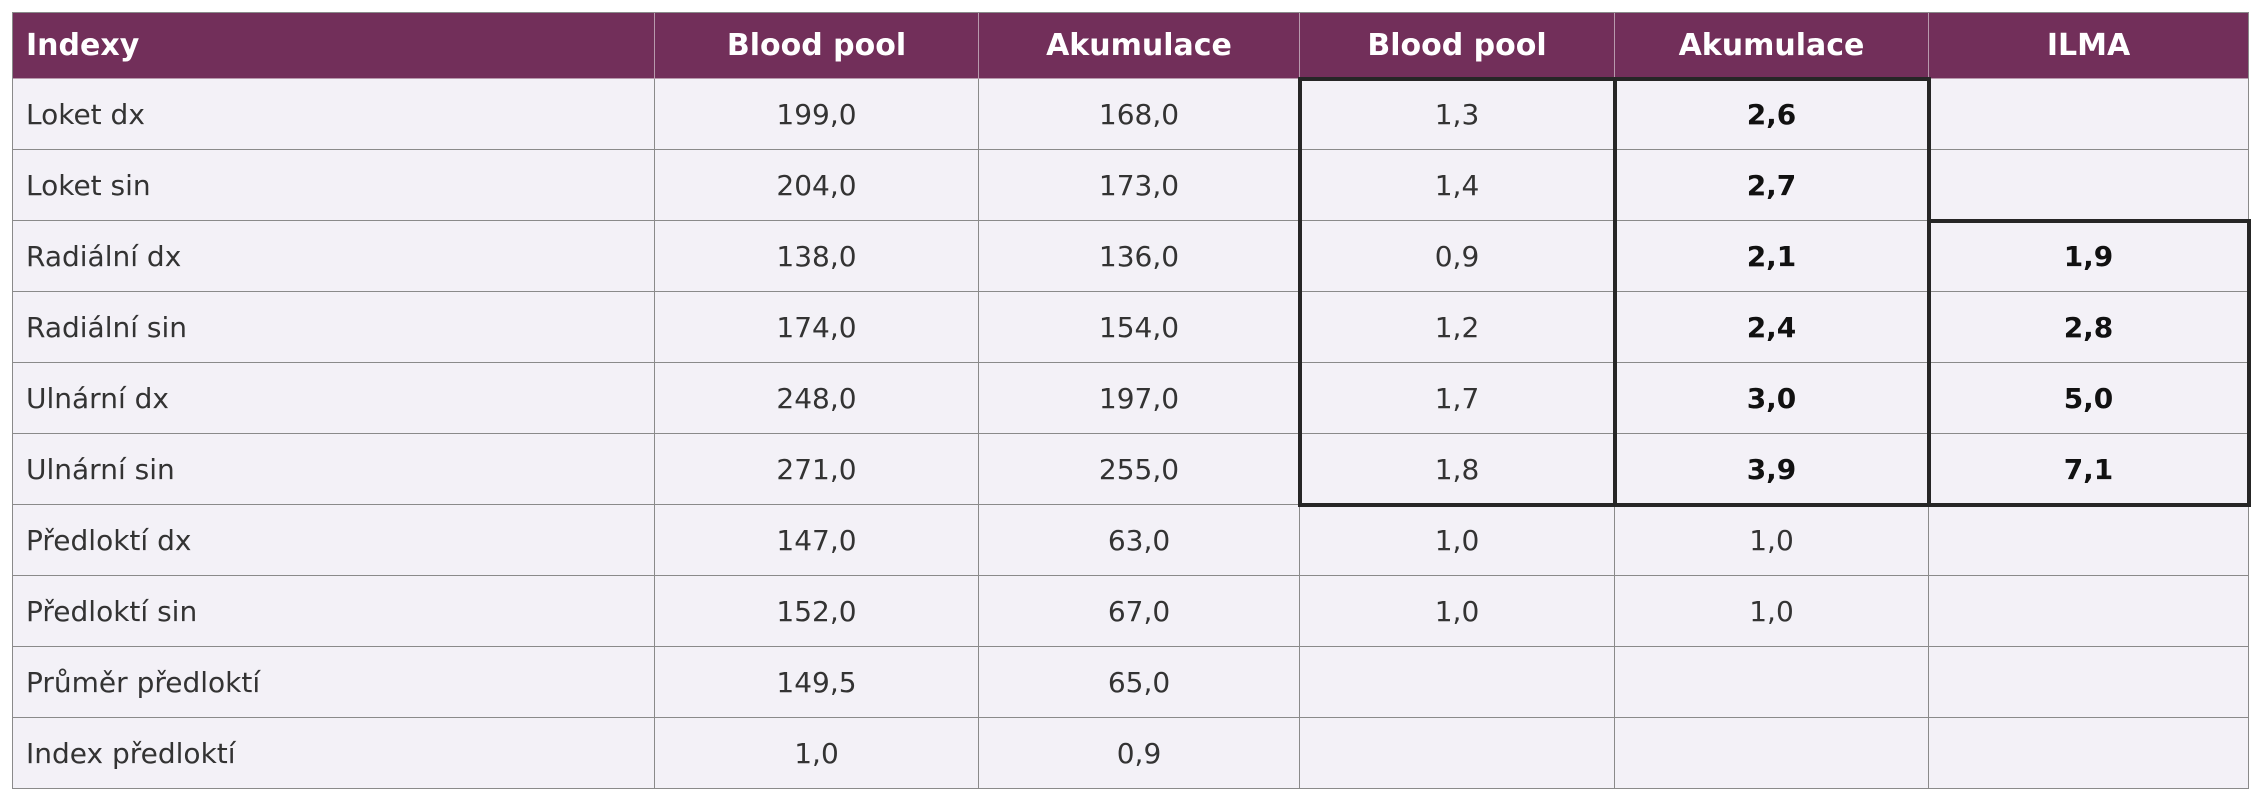 The image size is (2257, 800). I want to click on table-cell: 197,0, so click(1139, 398).